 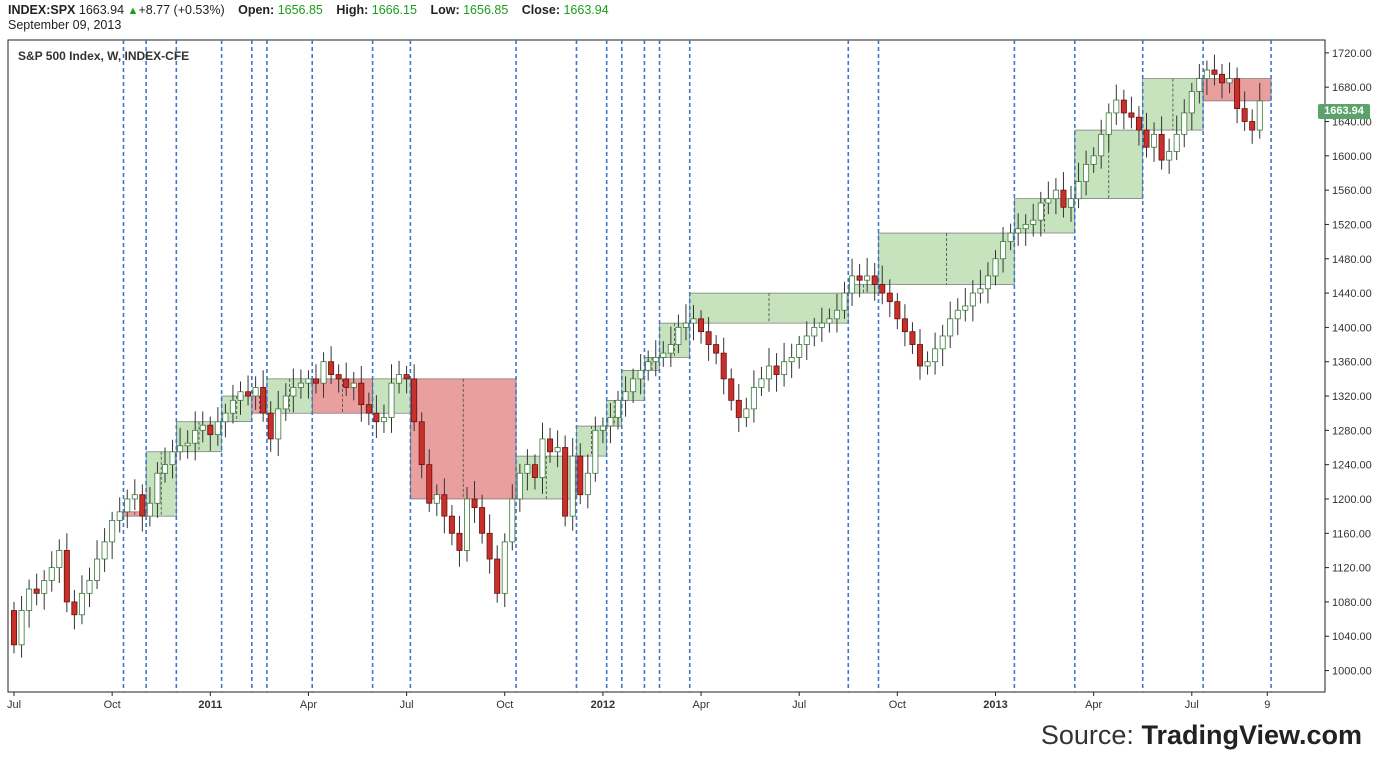 I want to click on source-prefix: Source:, so click(x=1091, y=735).